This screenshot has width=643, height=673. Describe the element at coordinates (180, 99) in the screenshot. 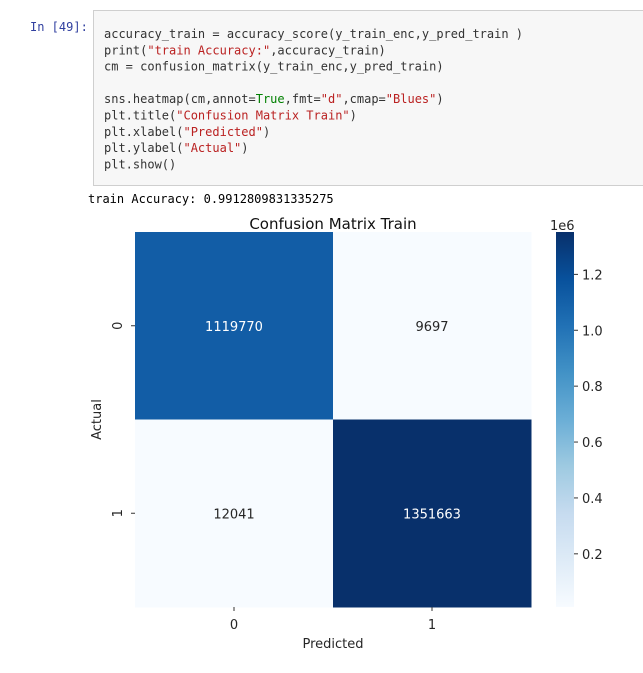

I see `code-token: sns.heatmap(cm,annot=` at that location.